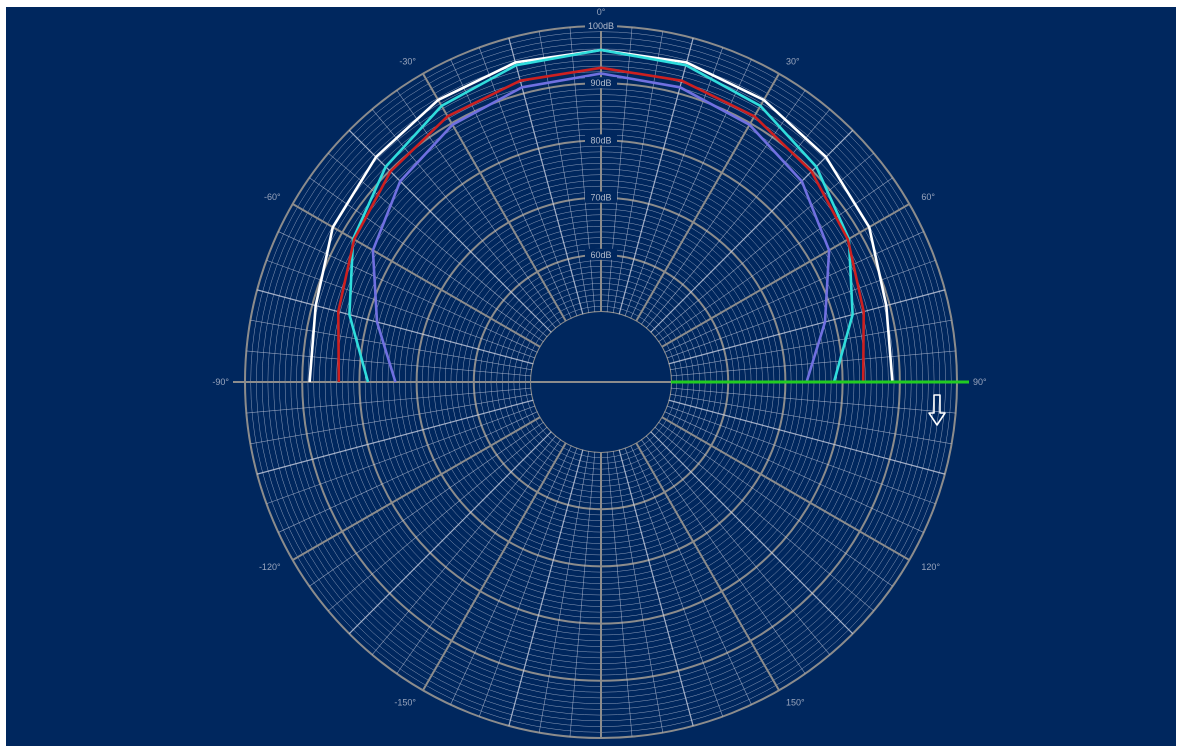 This screenshot has width=1182, height=753. Describe the element at coordinates (928, 197) in the screenshot. I see `angle-tick-label: 60°` at that location.